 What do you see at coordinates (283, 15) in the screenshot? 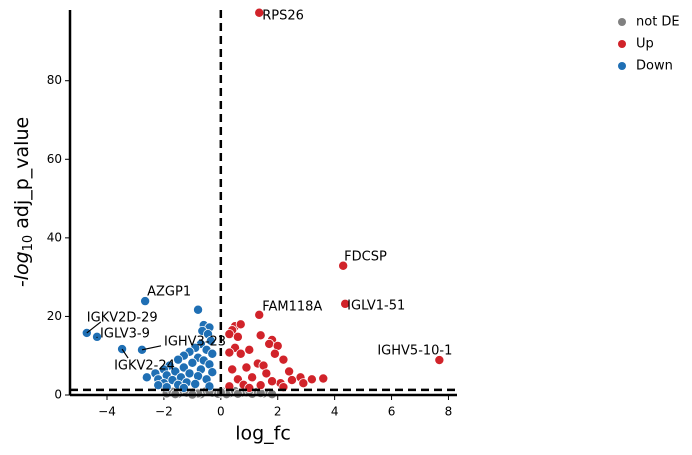
I see `annotation-label: RPS26` at bounding box center [283, 15].